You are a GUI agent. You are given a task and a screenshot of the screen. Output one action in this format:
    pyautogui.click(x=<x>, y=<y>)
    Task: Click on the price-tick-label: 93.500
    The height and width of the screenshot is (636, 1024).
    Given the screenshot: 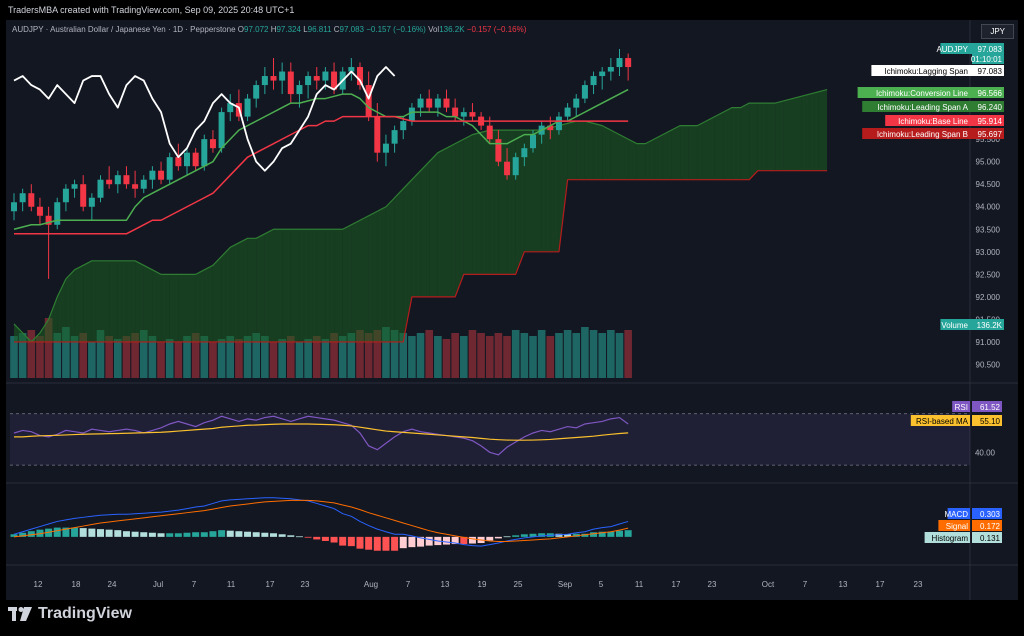 What is the action you would take?
    pyautogui.click(x=988, y=229)
    